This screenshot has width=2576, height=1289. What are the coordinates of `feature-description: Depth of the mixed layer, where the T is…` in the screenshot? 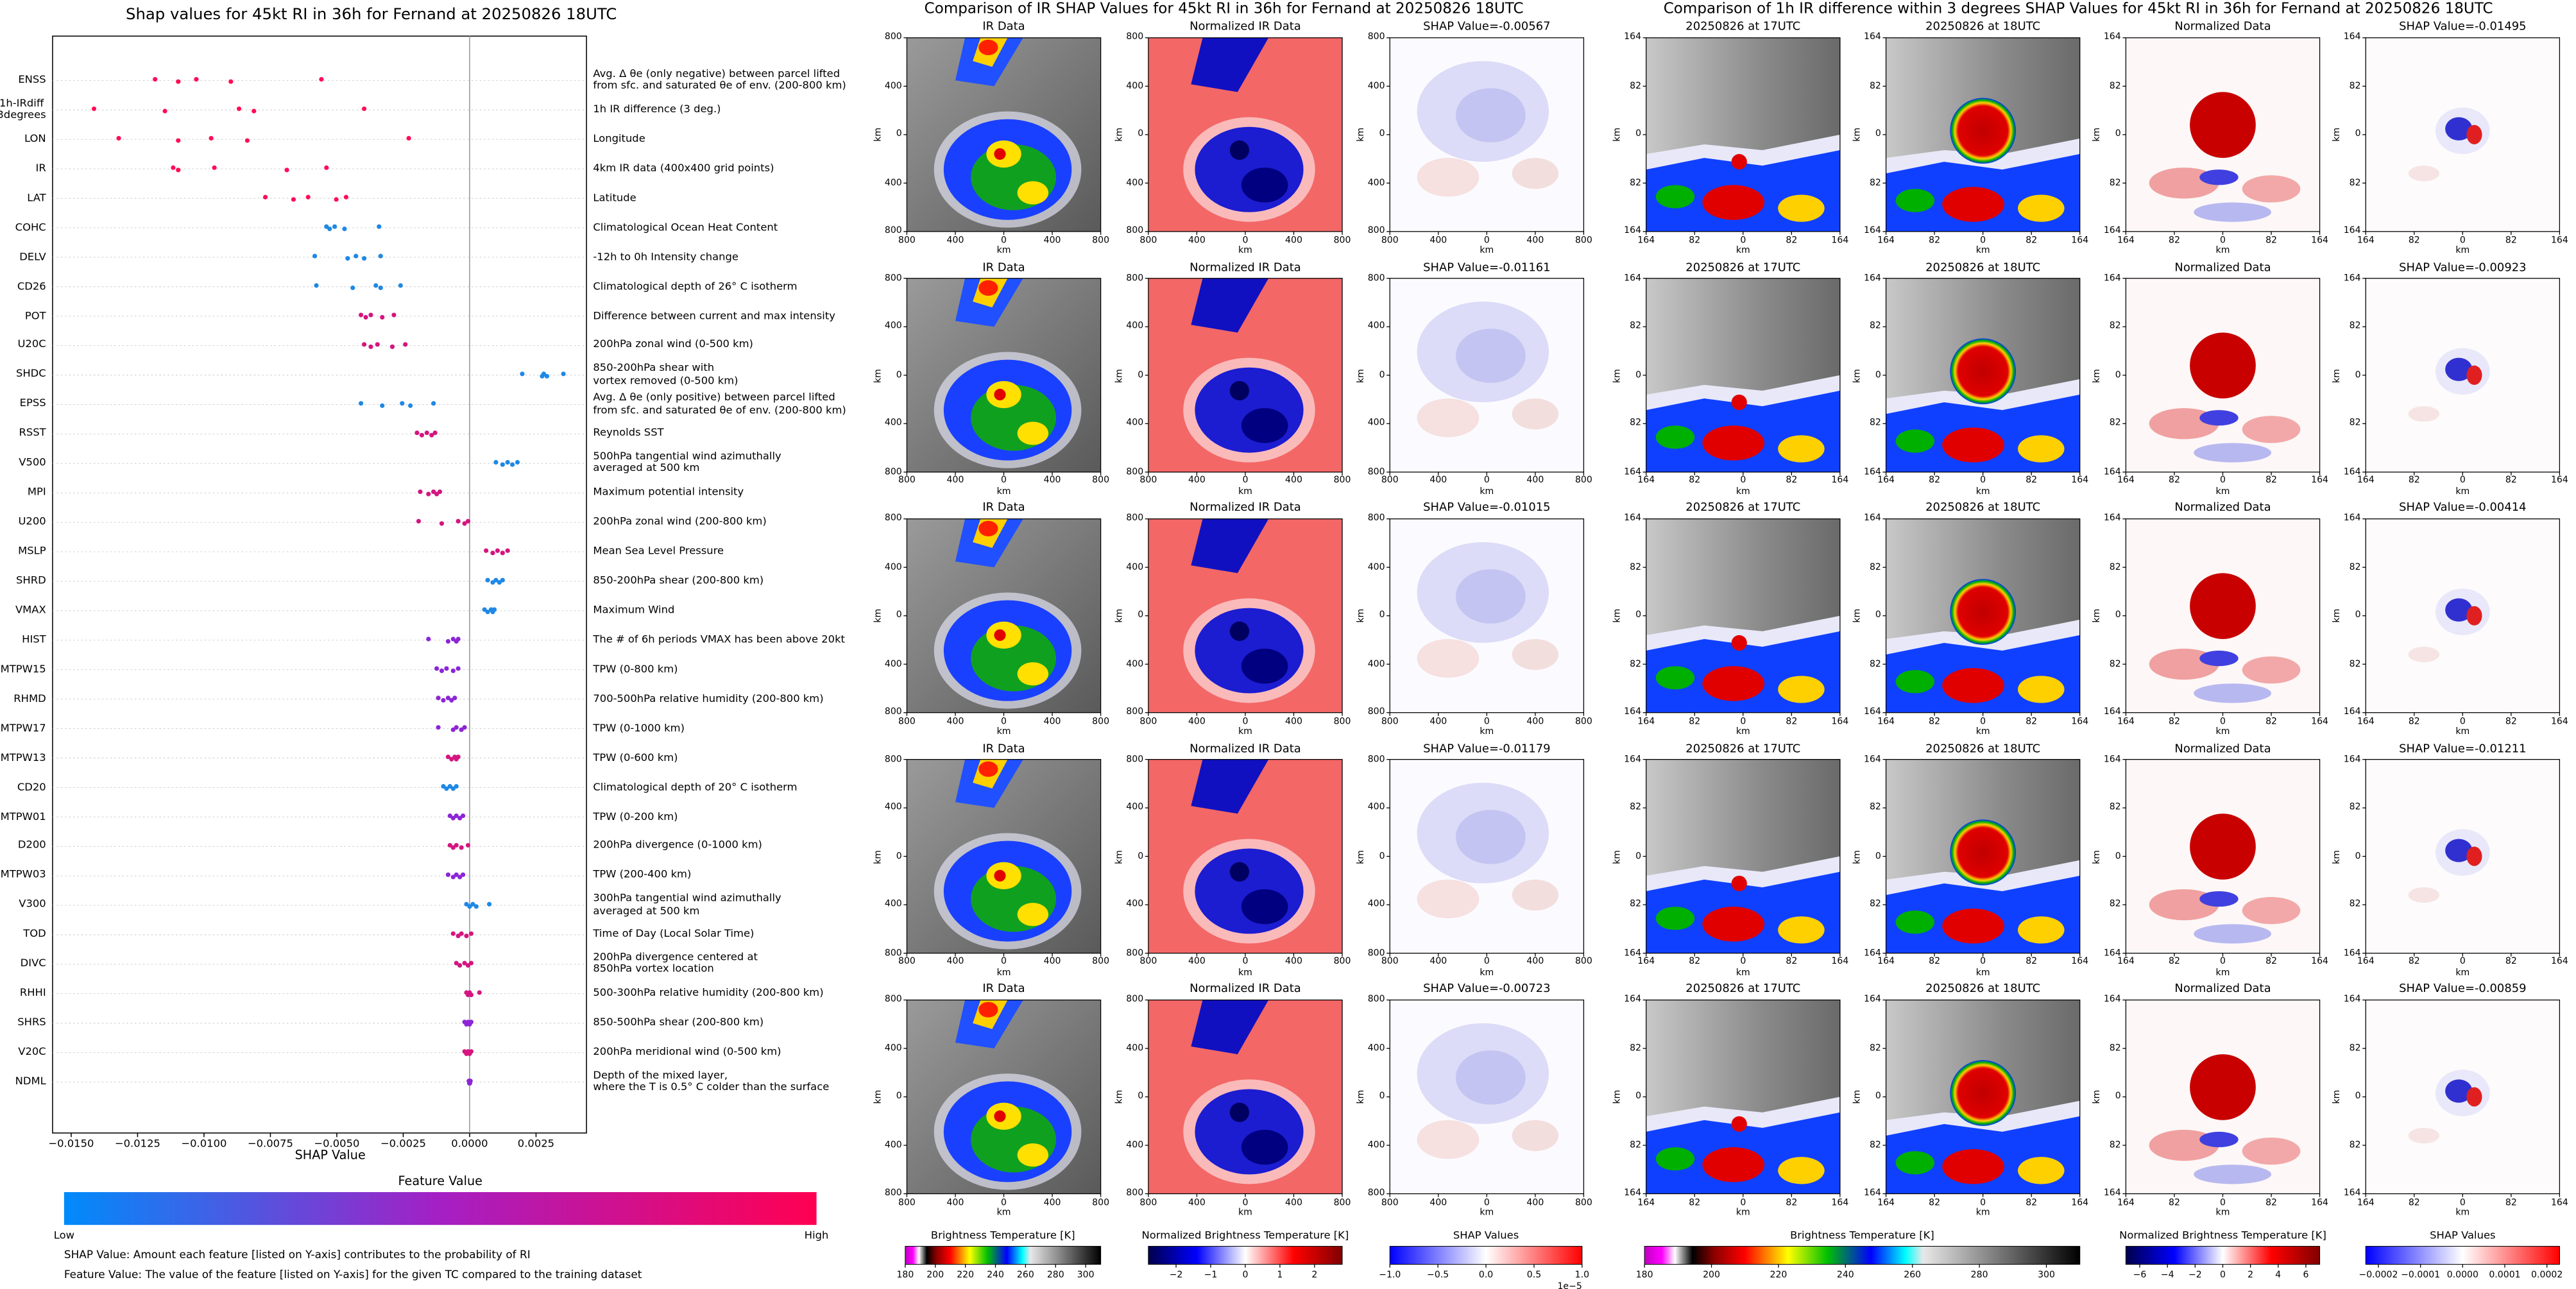 It's located at (711, 1081).